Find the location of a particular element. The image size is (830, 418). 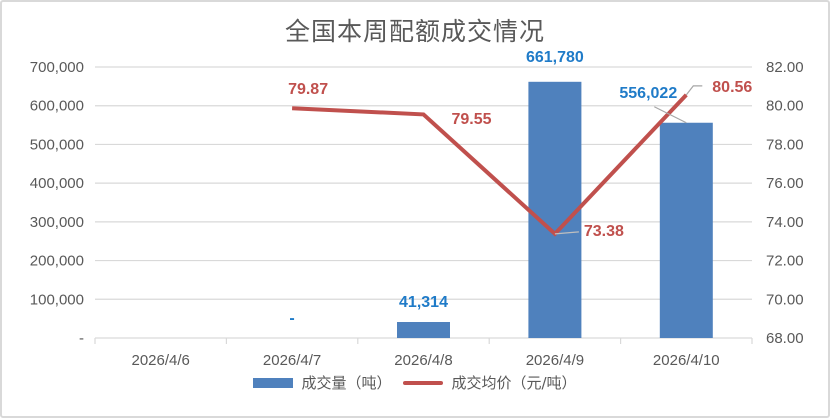

y-left-tick: 700,000 is located at coordinates (57, 67).